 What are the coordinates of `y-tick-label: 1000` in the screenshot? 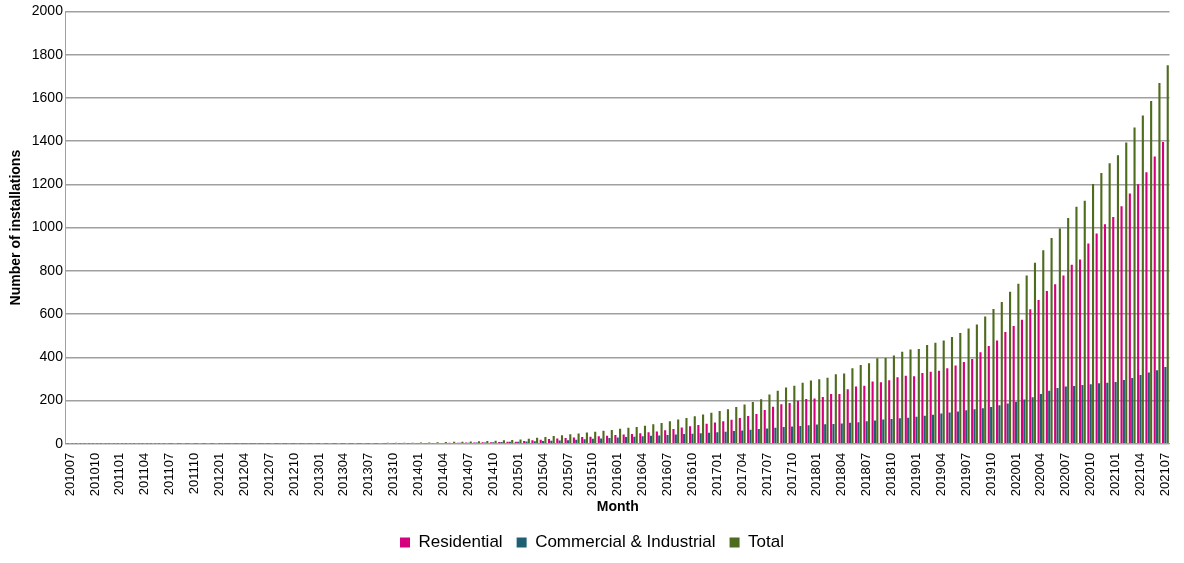 It's located at (47, 226).